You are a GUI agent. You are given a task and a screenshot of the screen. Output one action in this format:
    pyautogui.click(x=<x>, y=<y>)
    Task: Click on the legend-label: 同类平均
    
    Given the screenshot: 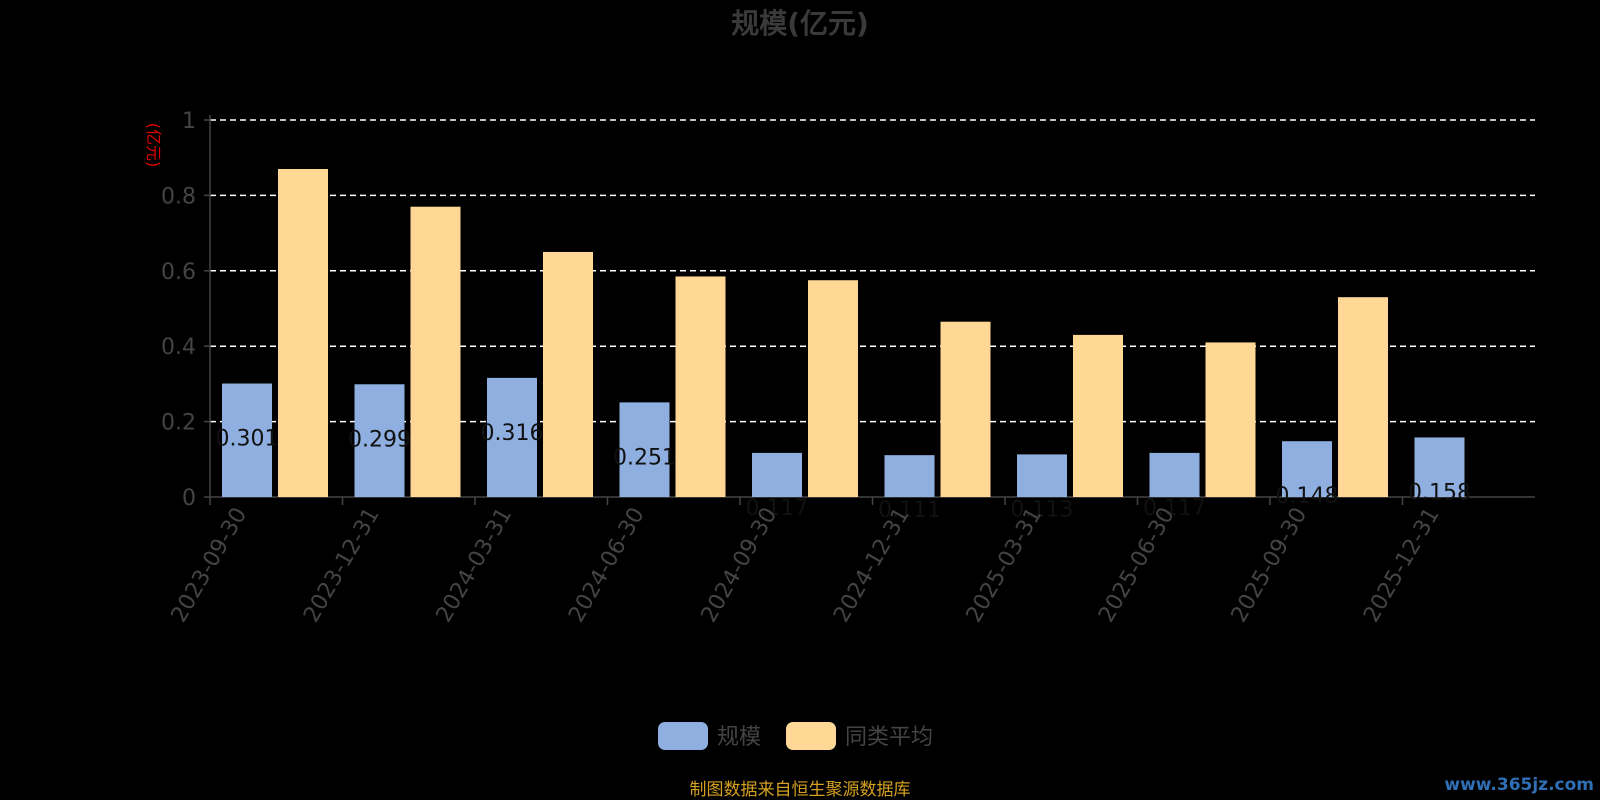 What is the action you would take?
    pyautogui.click(x=889, y=737)
    